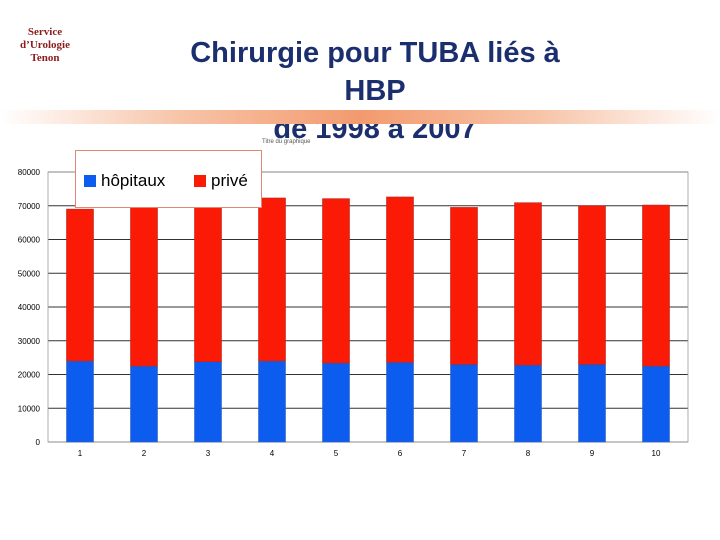  What do you see at coordinates (133, 180) in the screenshot?
I see `legend-label-hopitaux: hôpitaux` at bounding box center [133, 180].